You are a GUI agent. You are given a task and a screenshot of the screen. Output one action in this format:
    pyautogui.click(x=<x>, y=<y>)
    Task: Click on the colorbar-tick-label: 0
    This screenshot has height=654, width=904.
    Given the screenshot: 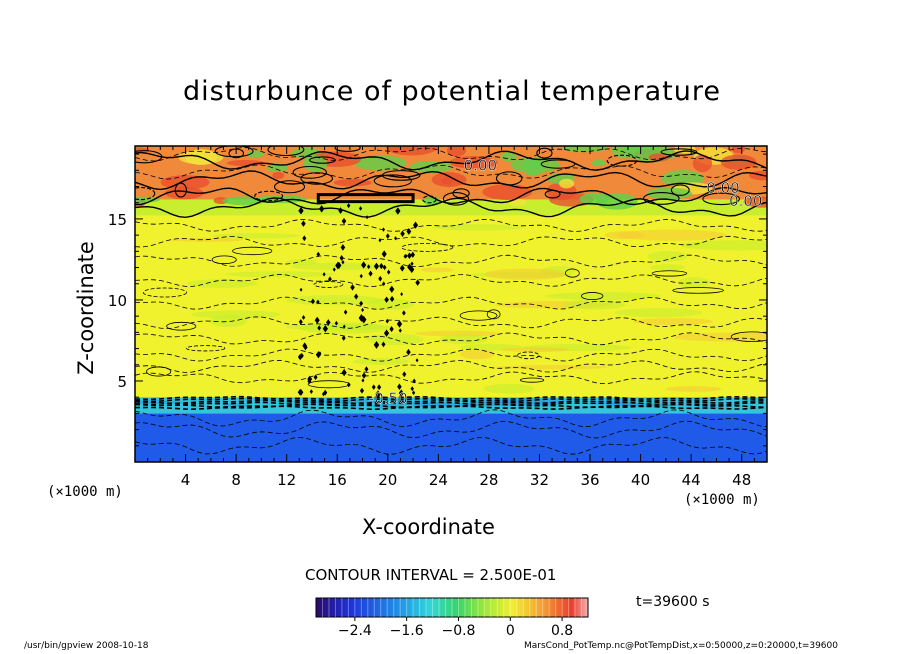 What is the action you would take?
    pyautogui.click(x=510, y=631)
    